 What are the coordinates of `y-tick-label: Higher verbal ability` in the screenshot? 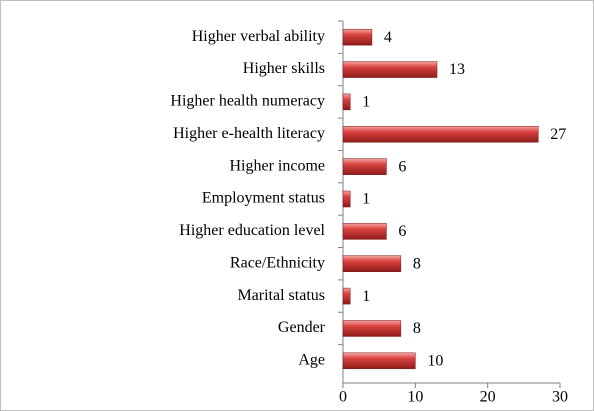 It's located at (258, 36).